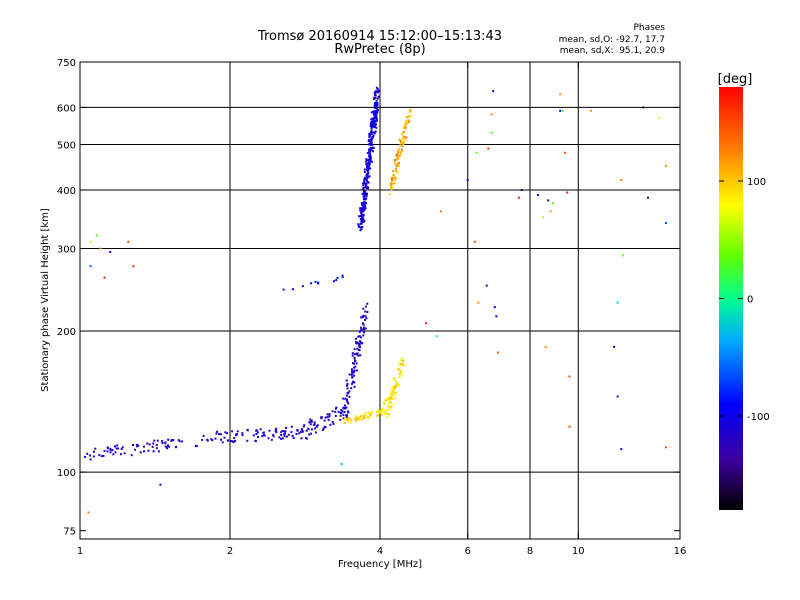  What do you see at coordinates (758, 417) in the screenshot?
I see `colorbar-tick-label: -100` at bounding box center [758, 417].